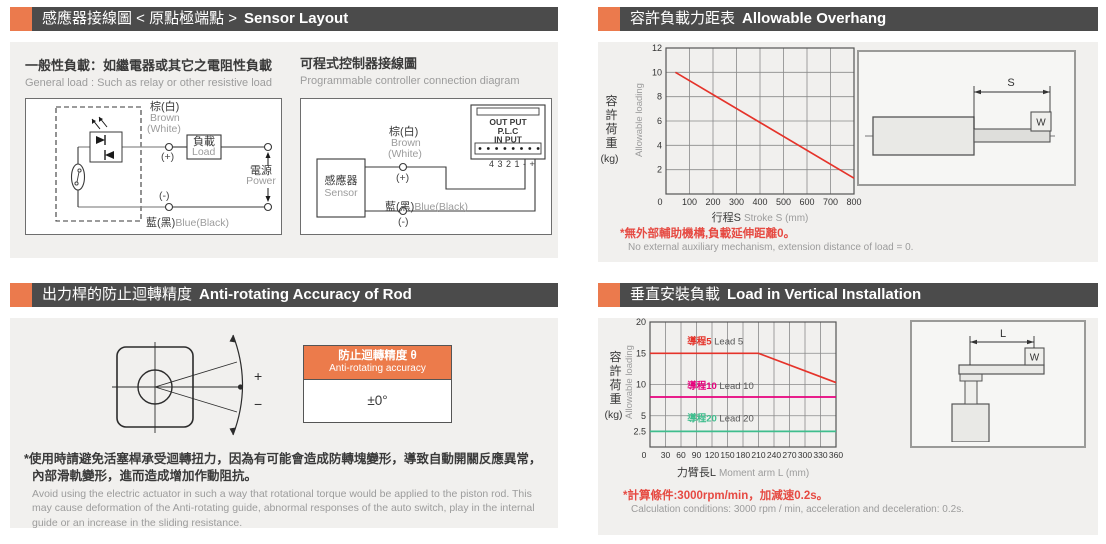  What do you see at coordinates (743, 455) in the screenshot?
I see `svg-text: 180` at bounding box center [743, 455].